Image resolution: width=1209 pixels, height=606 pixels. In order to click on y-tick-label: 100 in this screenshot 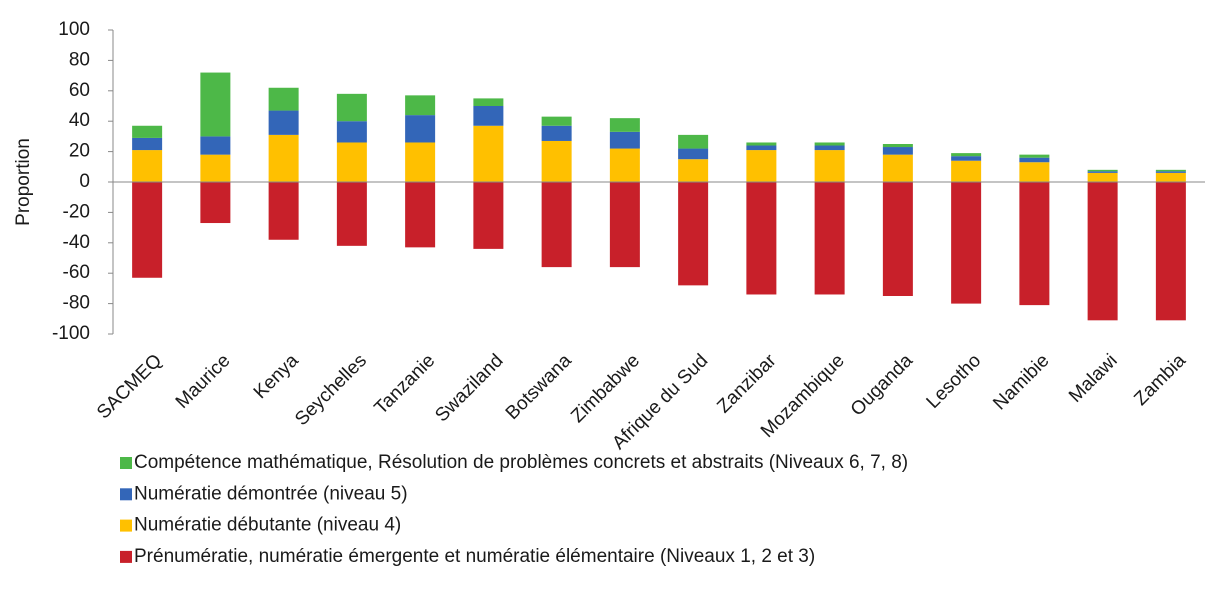, I will do `click(74, 29)`.